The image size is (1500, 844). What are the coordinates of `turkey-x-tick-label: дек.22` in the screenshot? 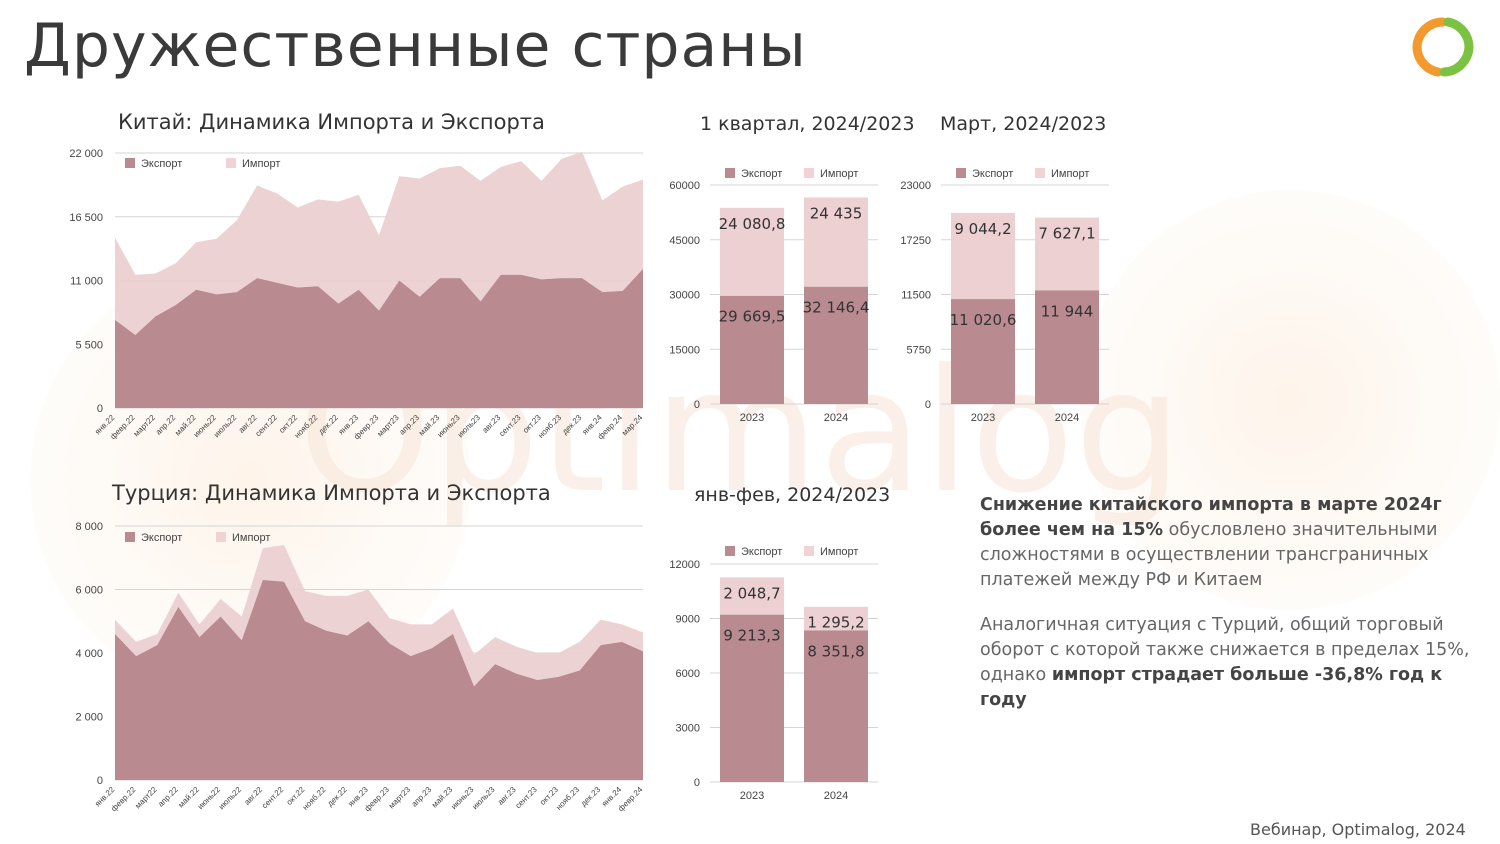 It's located at (338, 797).